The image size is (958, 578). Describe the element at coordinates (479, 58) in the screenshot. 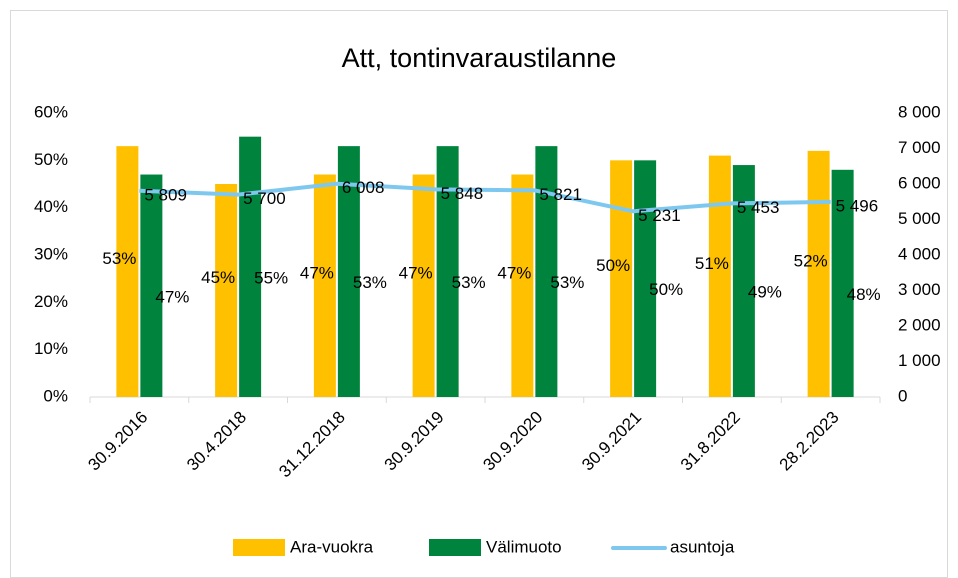

I see `chart-title: Att, tontinvaraustilanne` at that location.